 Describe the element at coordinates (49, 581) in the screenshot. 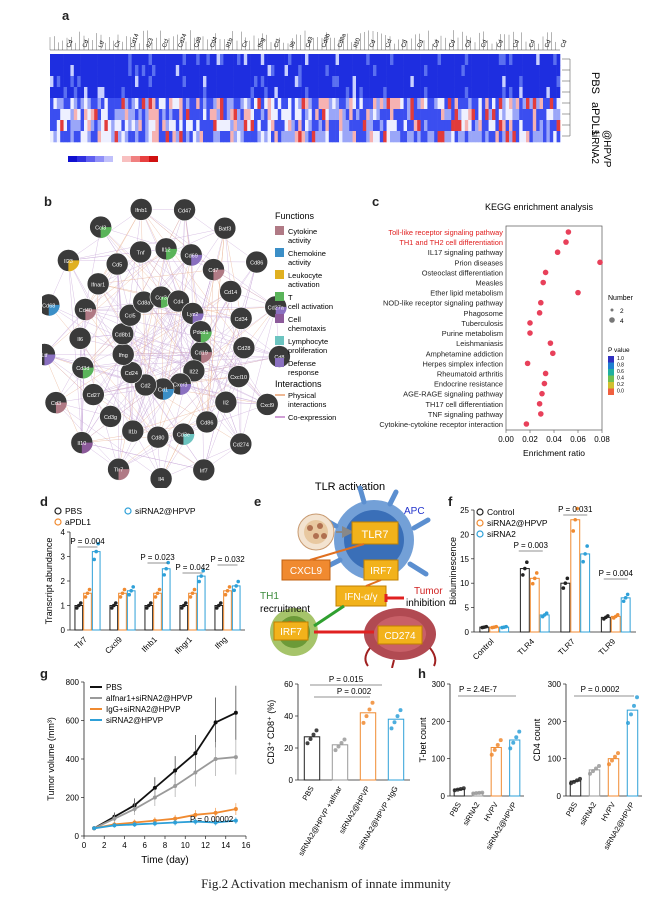

I see `y-axis-label: Transcript abundance` at that location.